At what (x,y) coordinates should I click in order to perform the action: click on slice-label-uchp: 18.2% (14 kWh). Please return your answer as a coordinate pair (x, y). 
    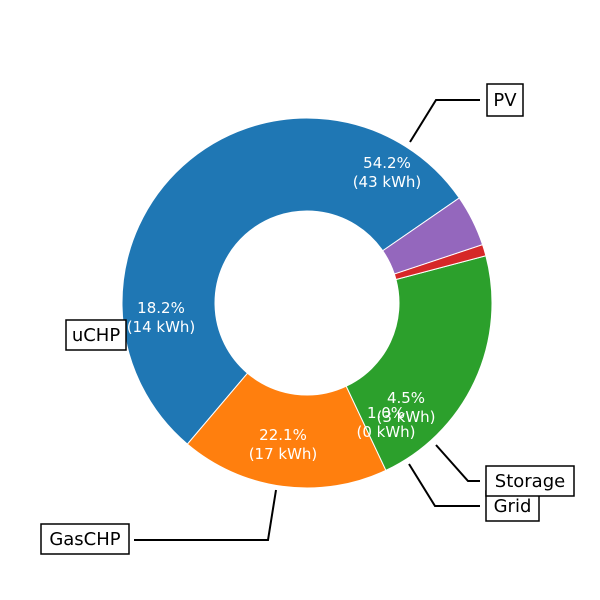
    Looking at the image, I should click on (161, 317).